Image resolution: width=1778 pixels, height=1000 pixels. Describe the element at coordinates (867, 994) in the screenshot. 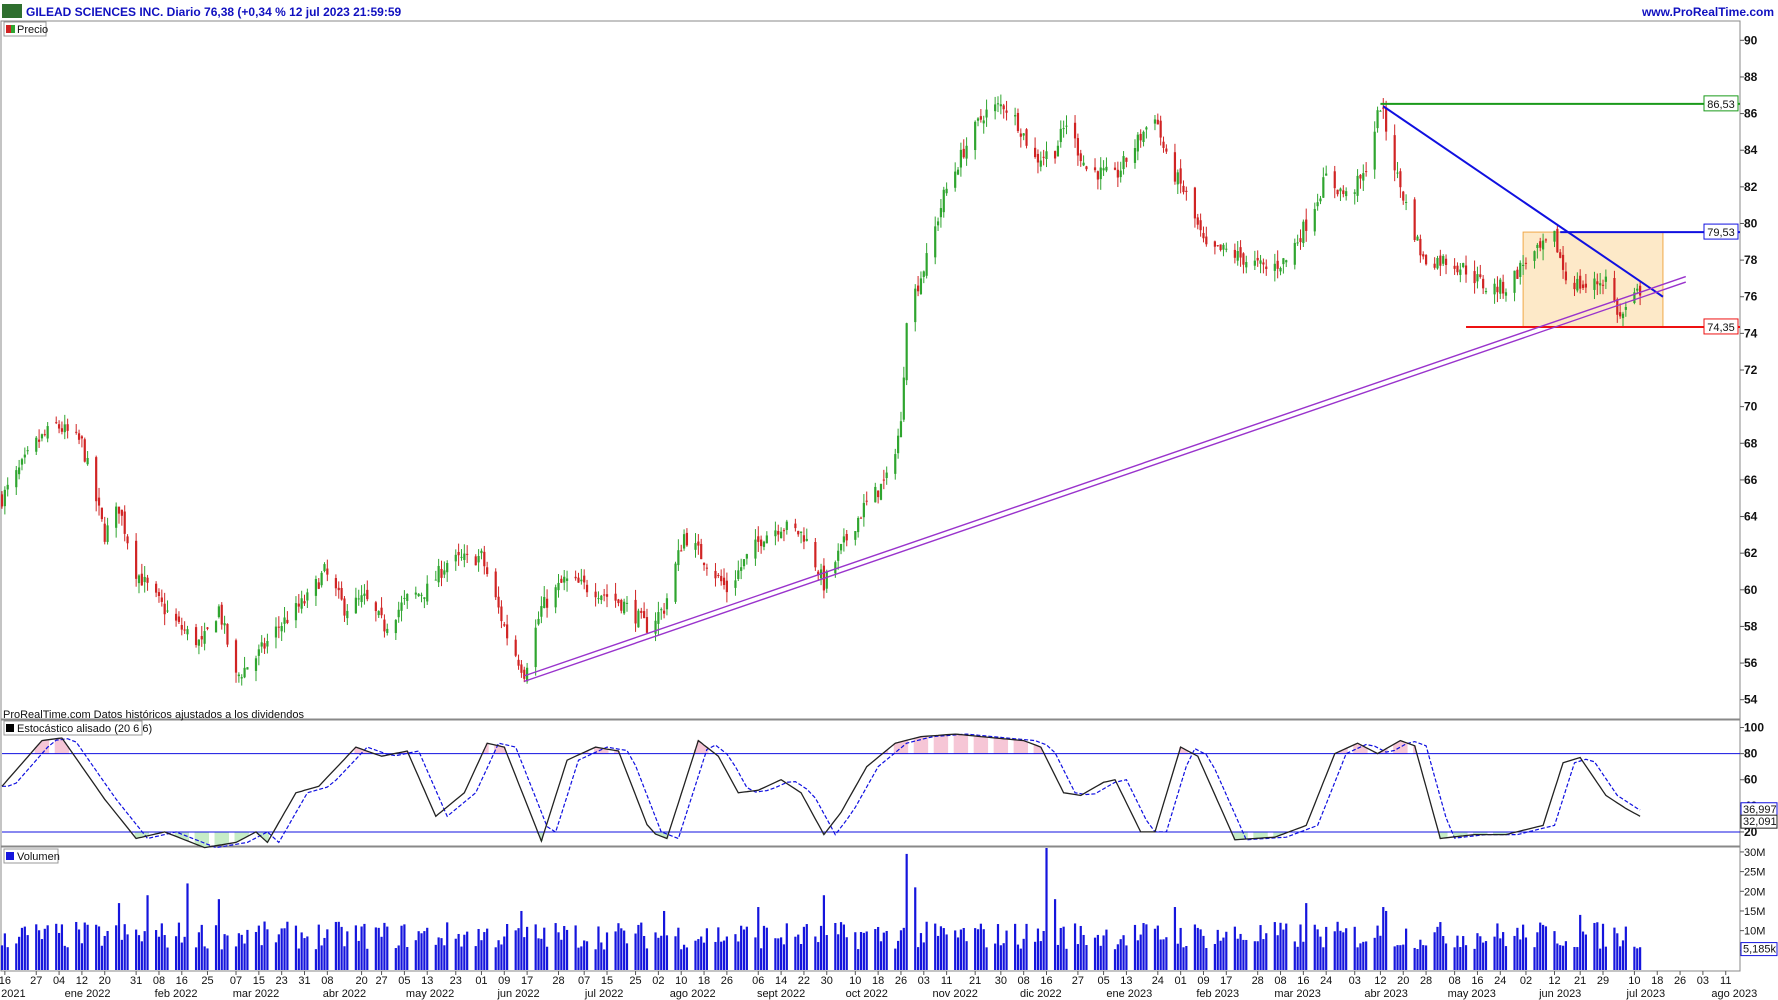

I see `x-month-label: oct 2022` at that location.